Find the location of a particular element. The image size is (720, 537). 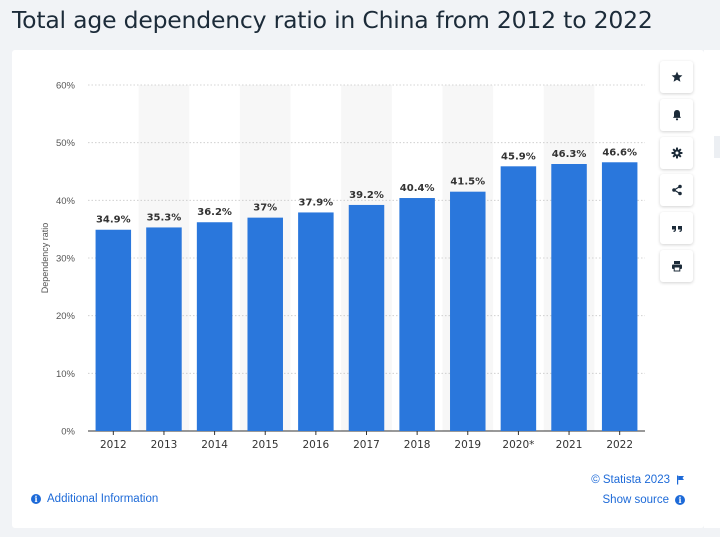

y-tick-label: 60% is located at coordinates (66, 86).